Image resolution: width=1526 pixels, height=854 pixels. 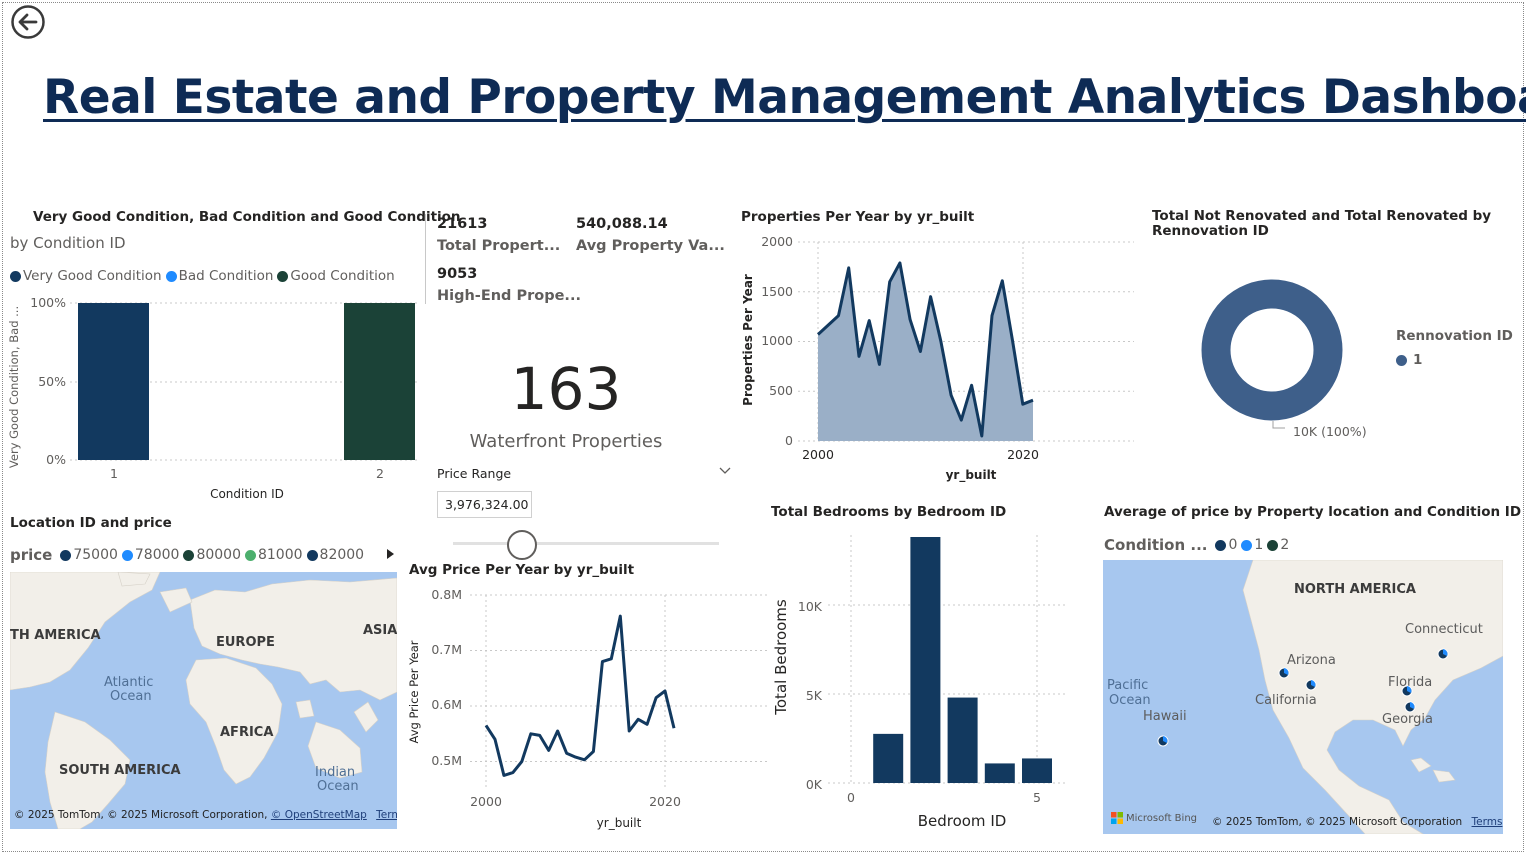 What do you see at coordinates (647, 724) in the screenshot?
I see `apy-point-2018` at bounding box center [647, 724].